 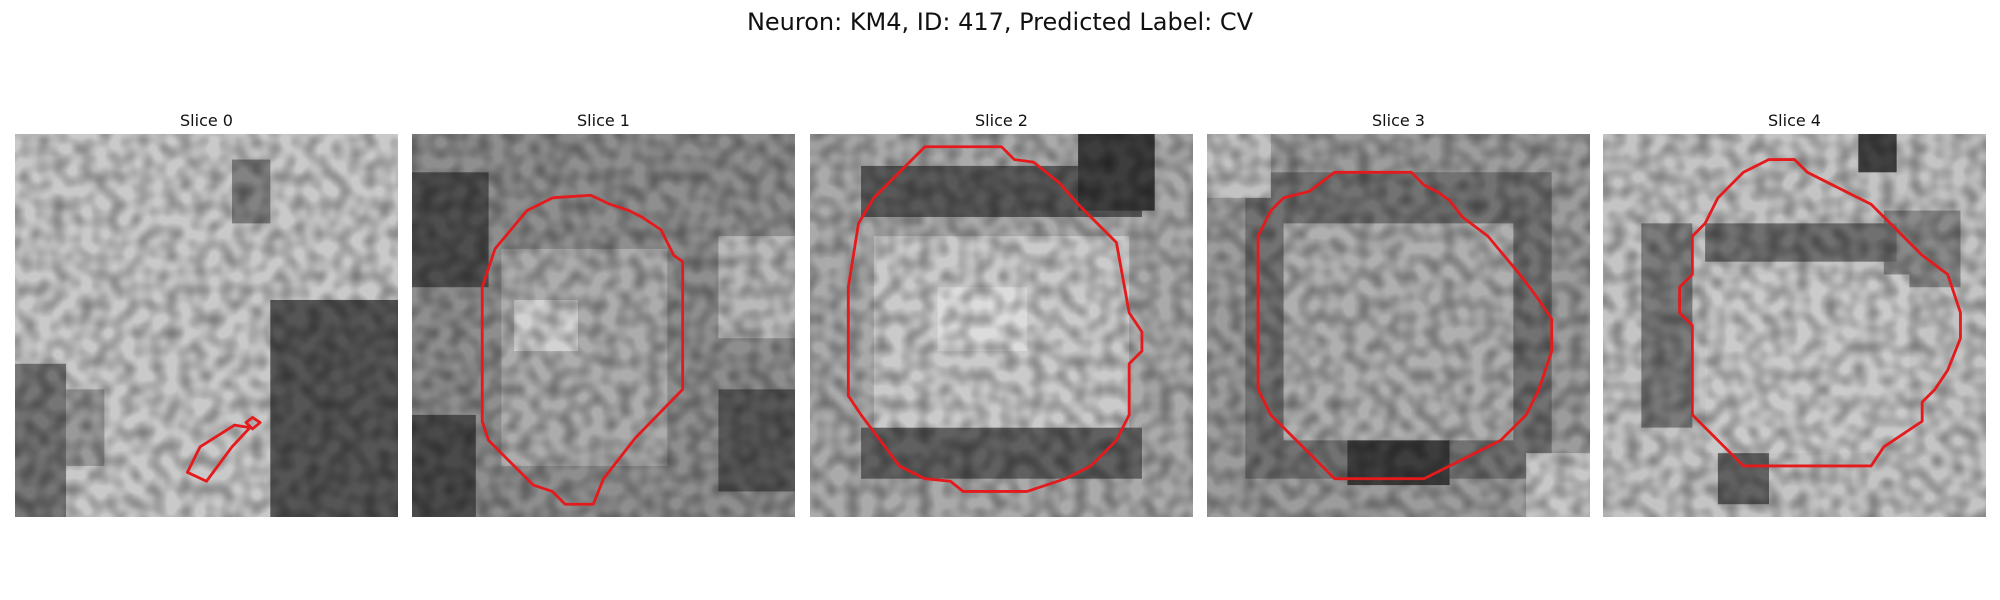 What do you see at coordinates (1001, 120) in the screenshot?
I see `panel-title: Slice 2` at bounding box center [1001, 120].